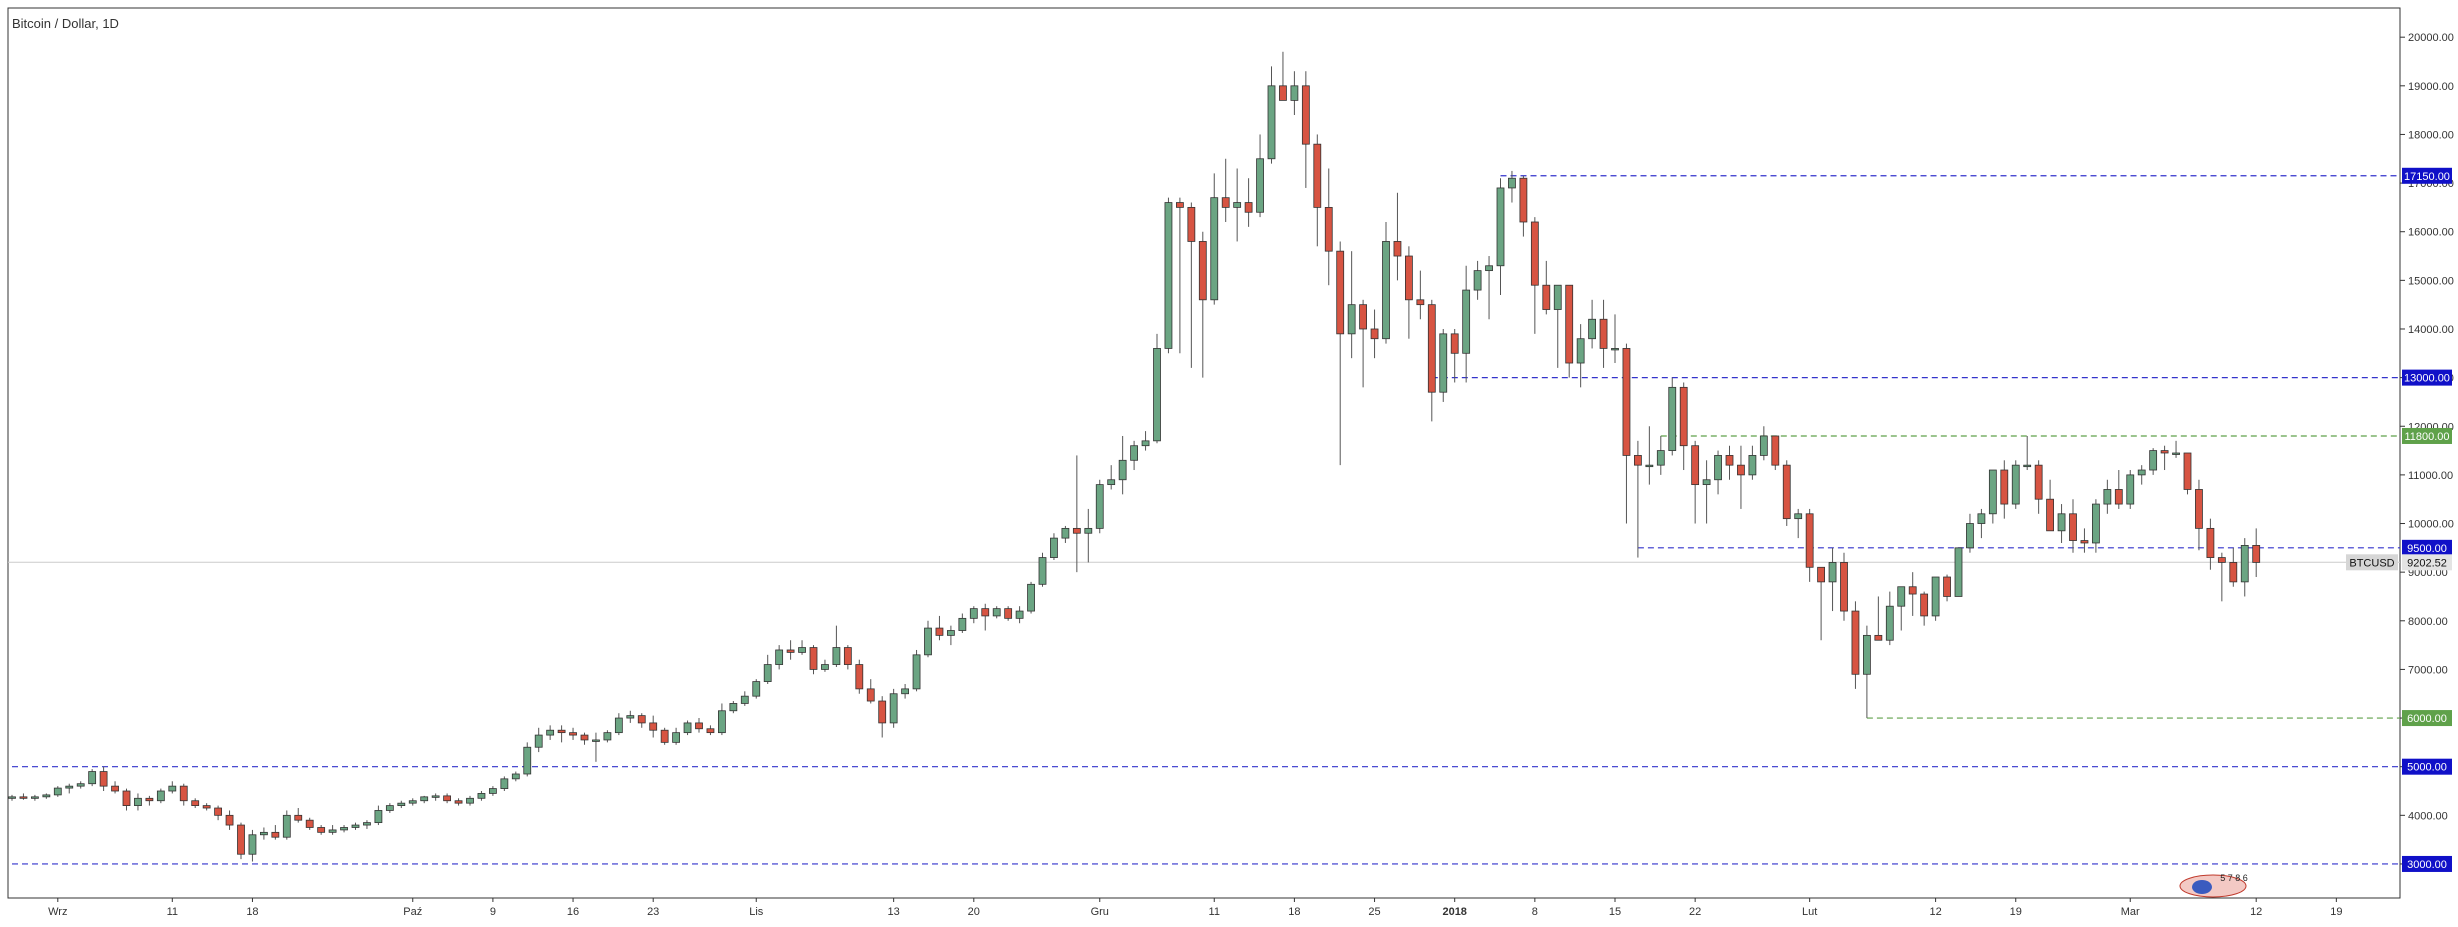  What do you see at coordinates (2431, 38) in the screenshot?
I see `y-tick-label: 20000.00` at bounding box center [2431, 38].